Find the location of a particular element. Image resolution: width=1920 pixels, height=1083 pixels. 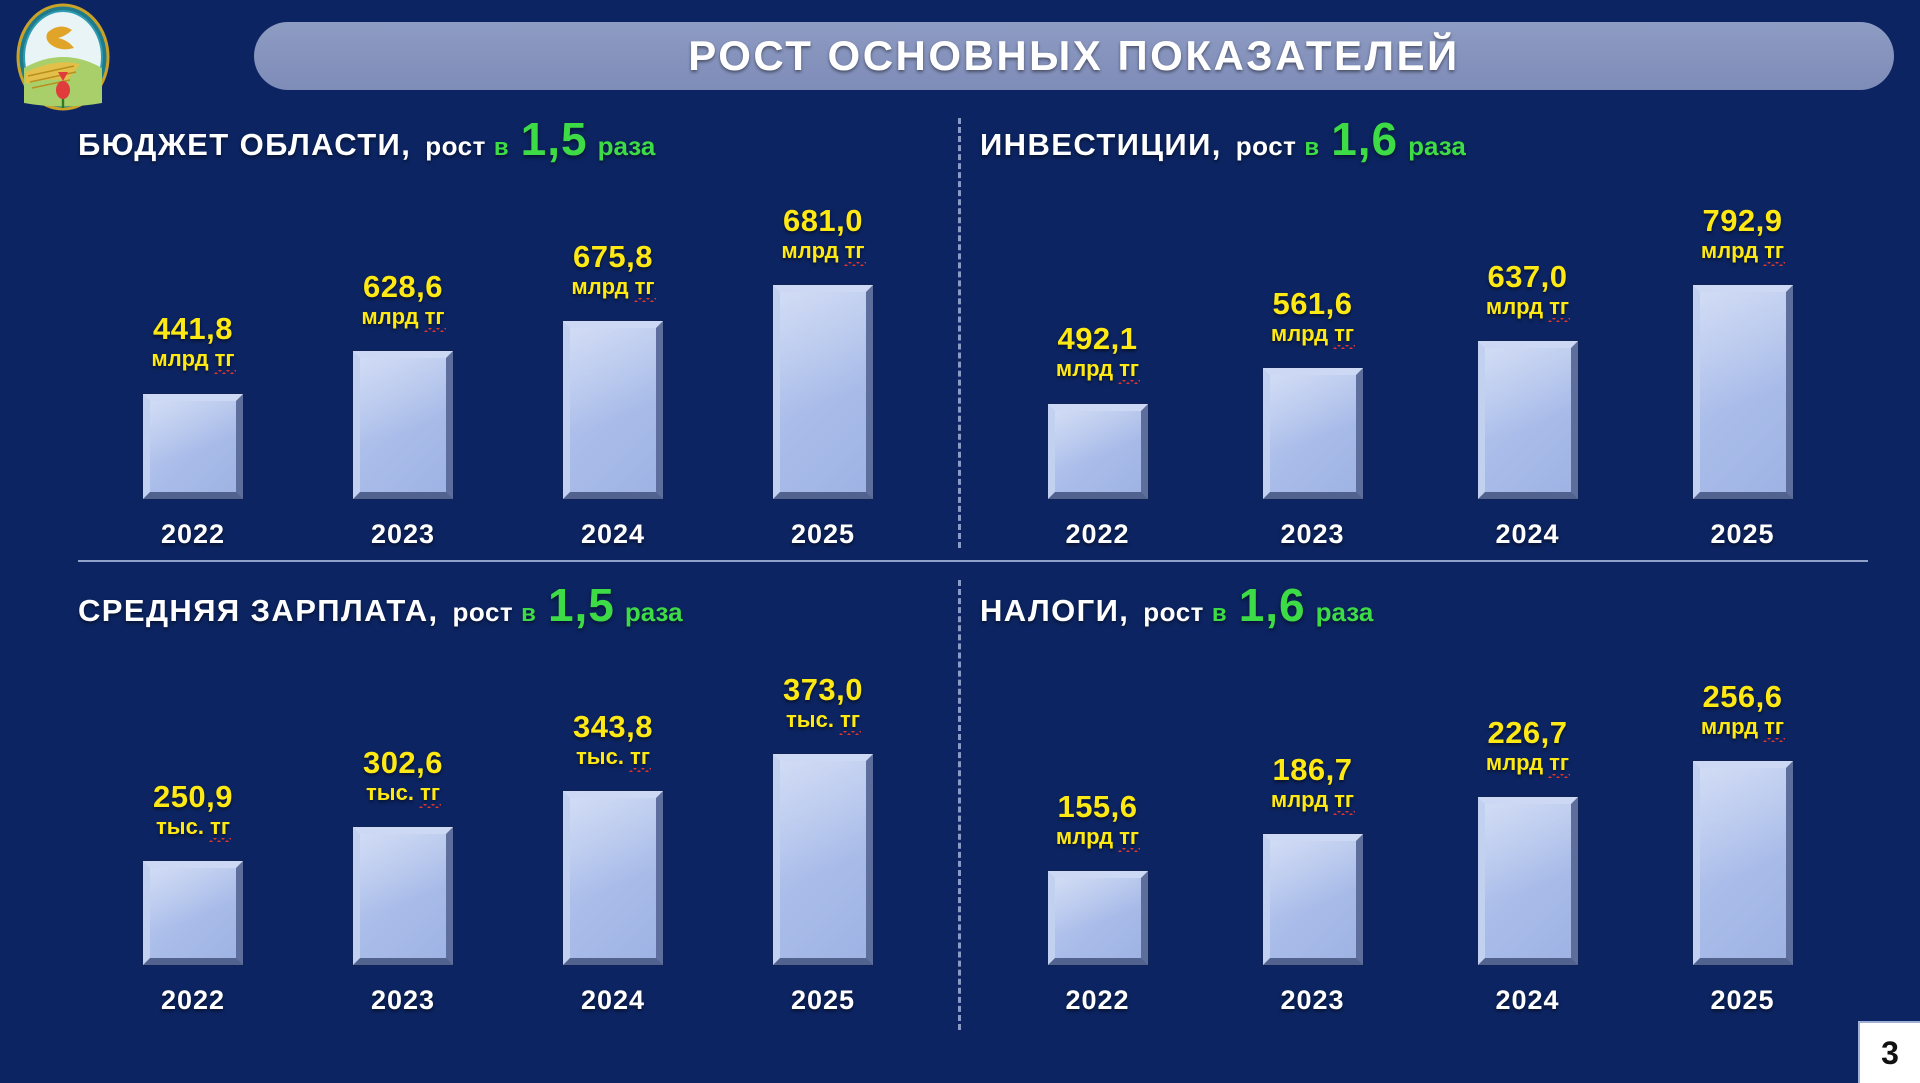

bar-value: 681,0 is located at coordinates (823, 220).